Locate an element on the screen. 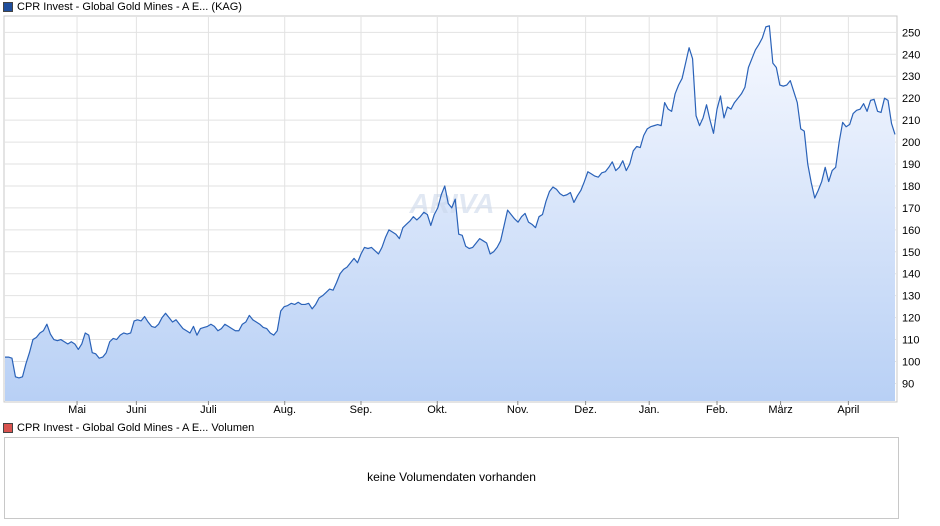  y-tick-label: 250 is located at coordinates (911, 33).